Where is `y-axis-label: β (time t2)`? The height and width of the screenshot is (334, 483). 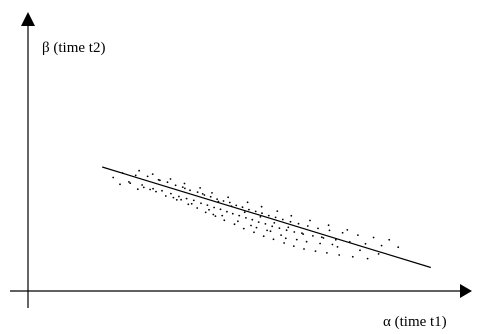 y-axis-label: β (time t2) is located at coordinates (73, 48).